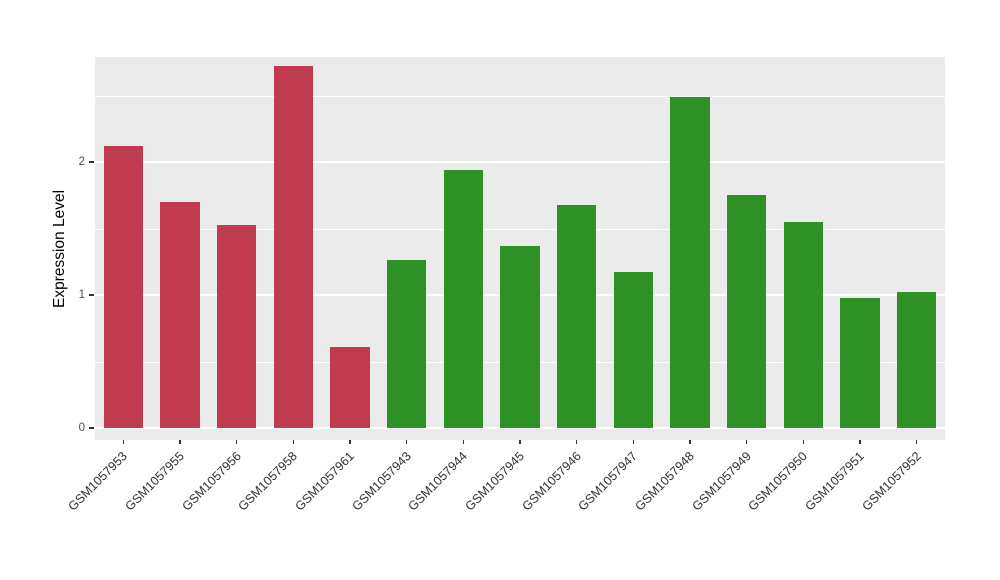 The width and height of the screenshot is (1000, 580). What do you see at coordinates (916, 360) in the screenshot?
I see `bar-GSM1057952` at bounding box center [916, 360].